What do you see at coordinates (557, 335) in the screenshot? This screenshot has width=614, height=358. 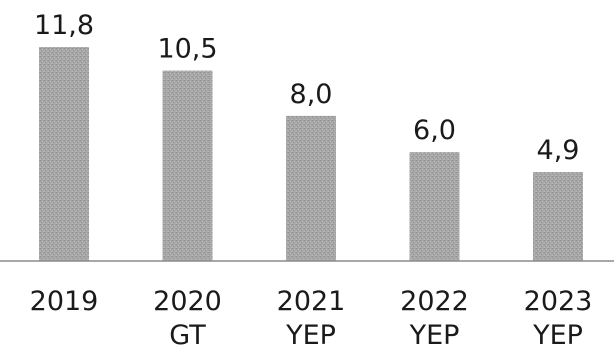 I see `x-tick-label-4-line-1: YEP` at bounding box center [557, 335].